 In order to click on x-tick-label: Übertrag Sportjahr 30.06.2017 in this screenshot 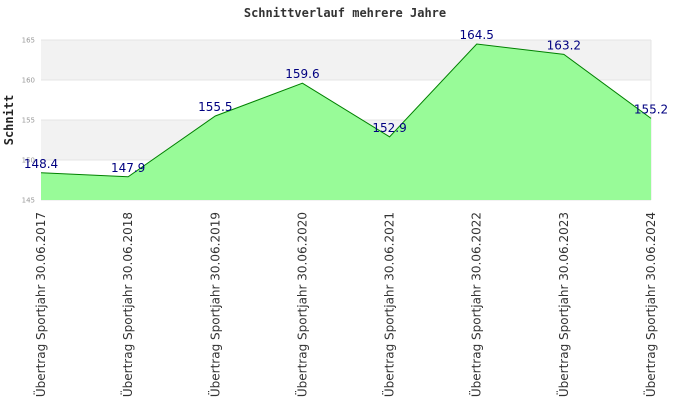, I will do `click(40, 304)`.